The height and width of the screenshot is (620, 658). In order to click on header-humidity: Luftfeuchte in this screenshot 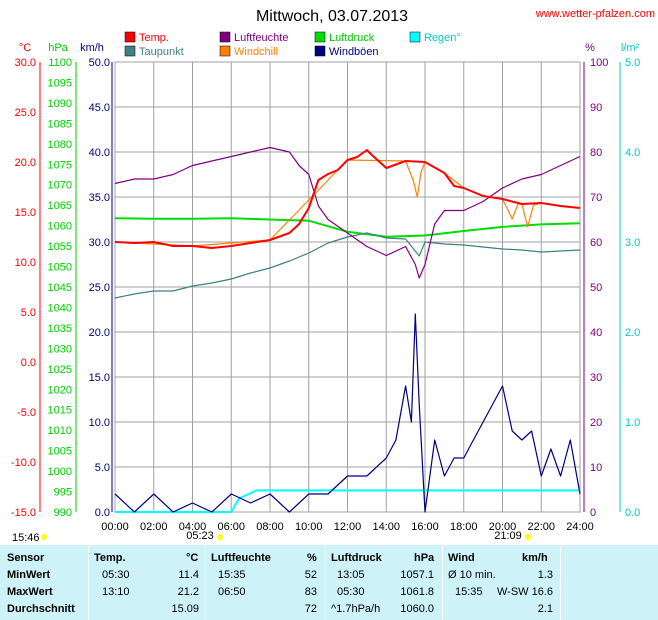, I will do `click(241, 558)`.